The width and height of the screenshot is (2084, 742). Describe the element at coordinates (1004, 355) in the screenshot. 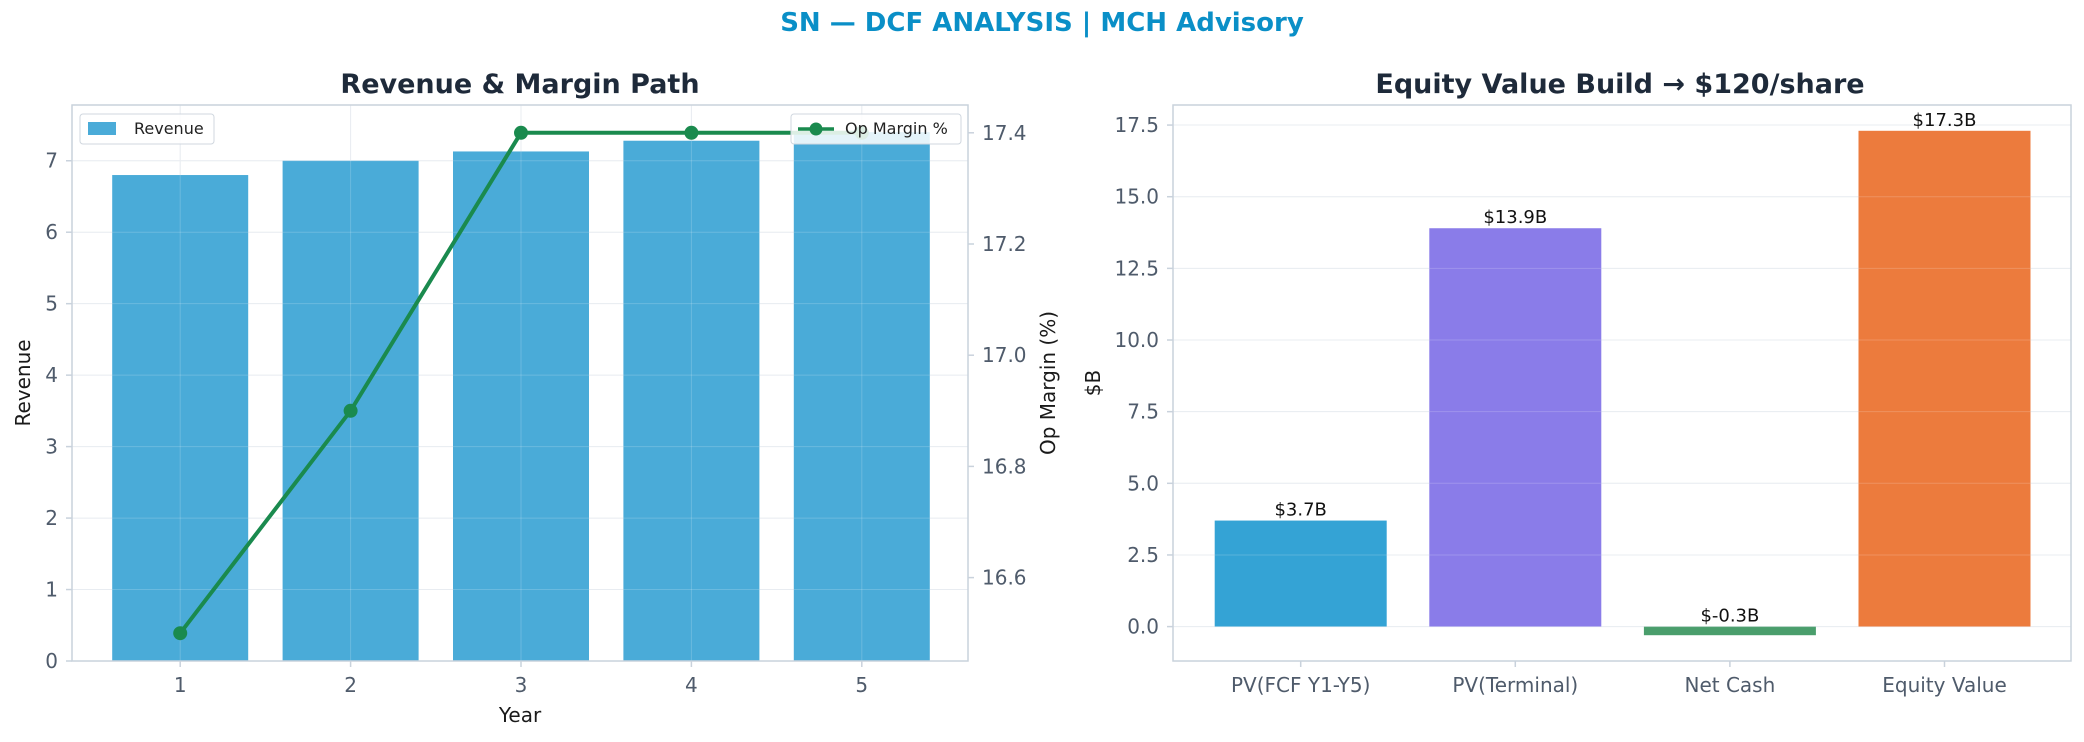

I see `chart1-y2tick-label: 17.0` at that location.